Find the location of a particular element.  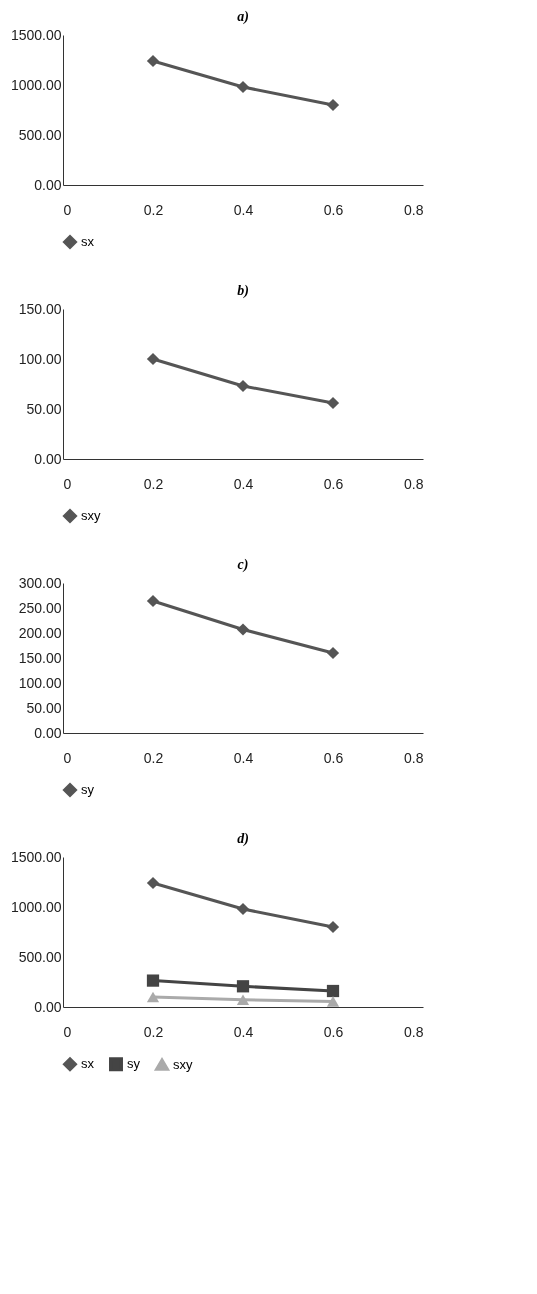

y-tick-label: 300.00 is located at coordinates (40, 582).